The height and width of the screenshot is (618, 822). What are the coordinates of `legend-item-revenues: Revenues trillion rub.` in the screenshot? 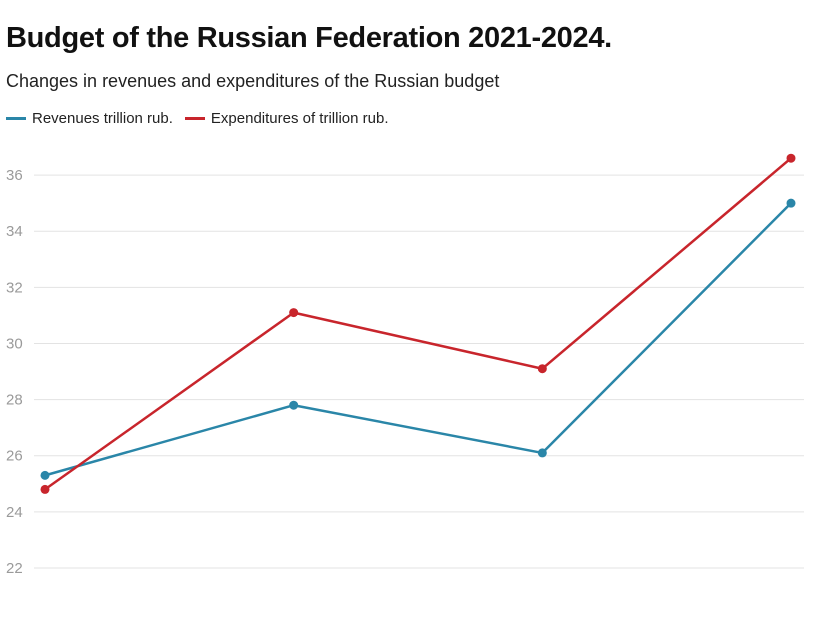 It's located at (89, 118).